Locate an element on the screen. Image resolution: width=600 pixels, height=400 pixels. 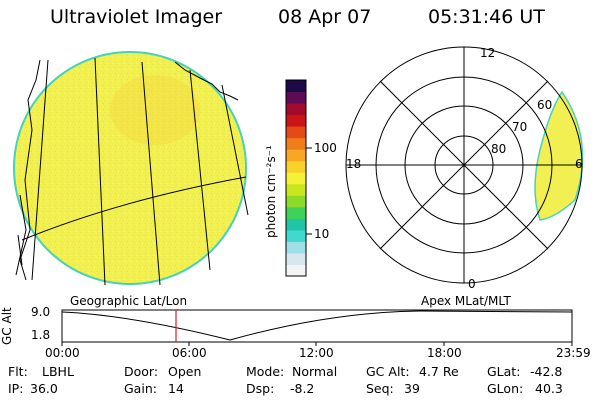
glat-label: GLat: is located at coordinates (504, 371).